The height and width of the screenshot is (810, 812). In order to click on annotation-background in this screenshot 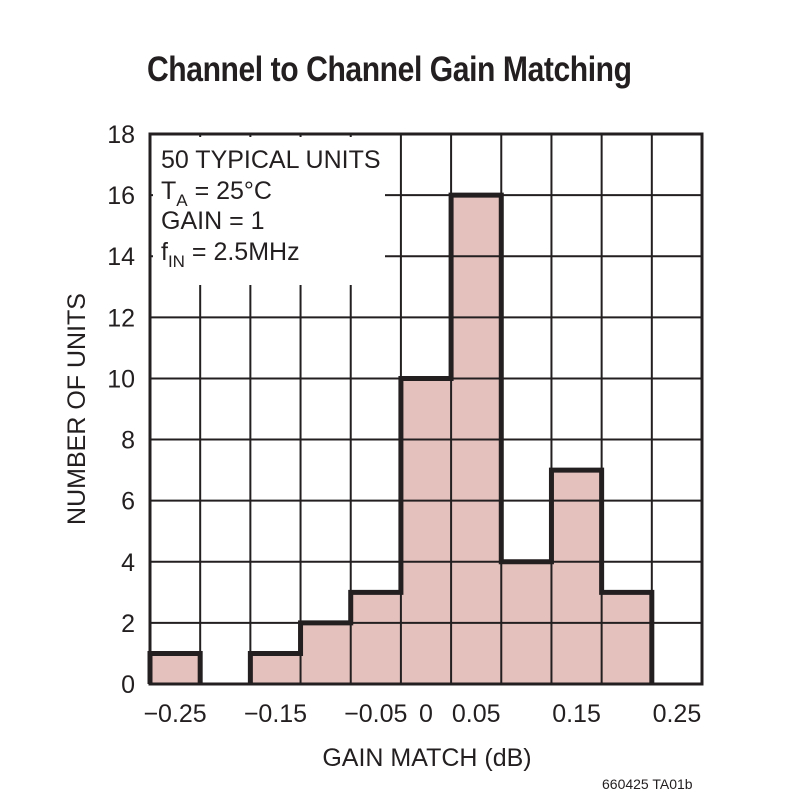, I will do `click(269, 211)`.